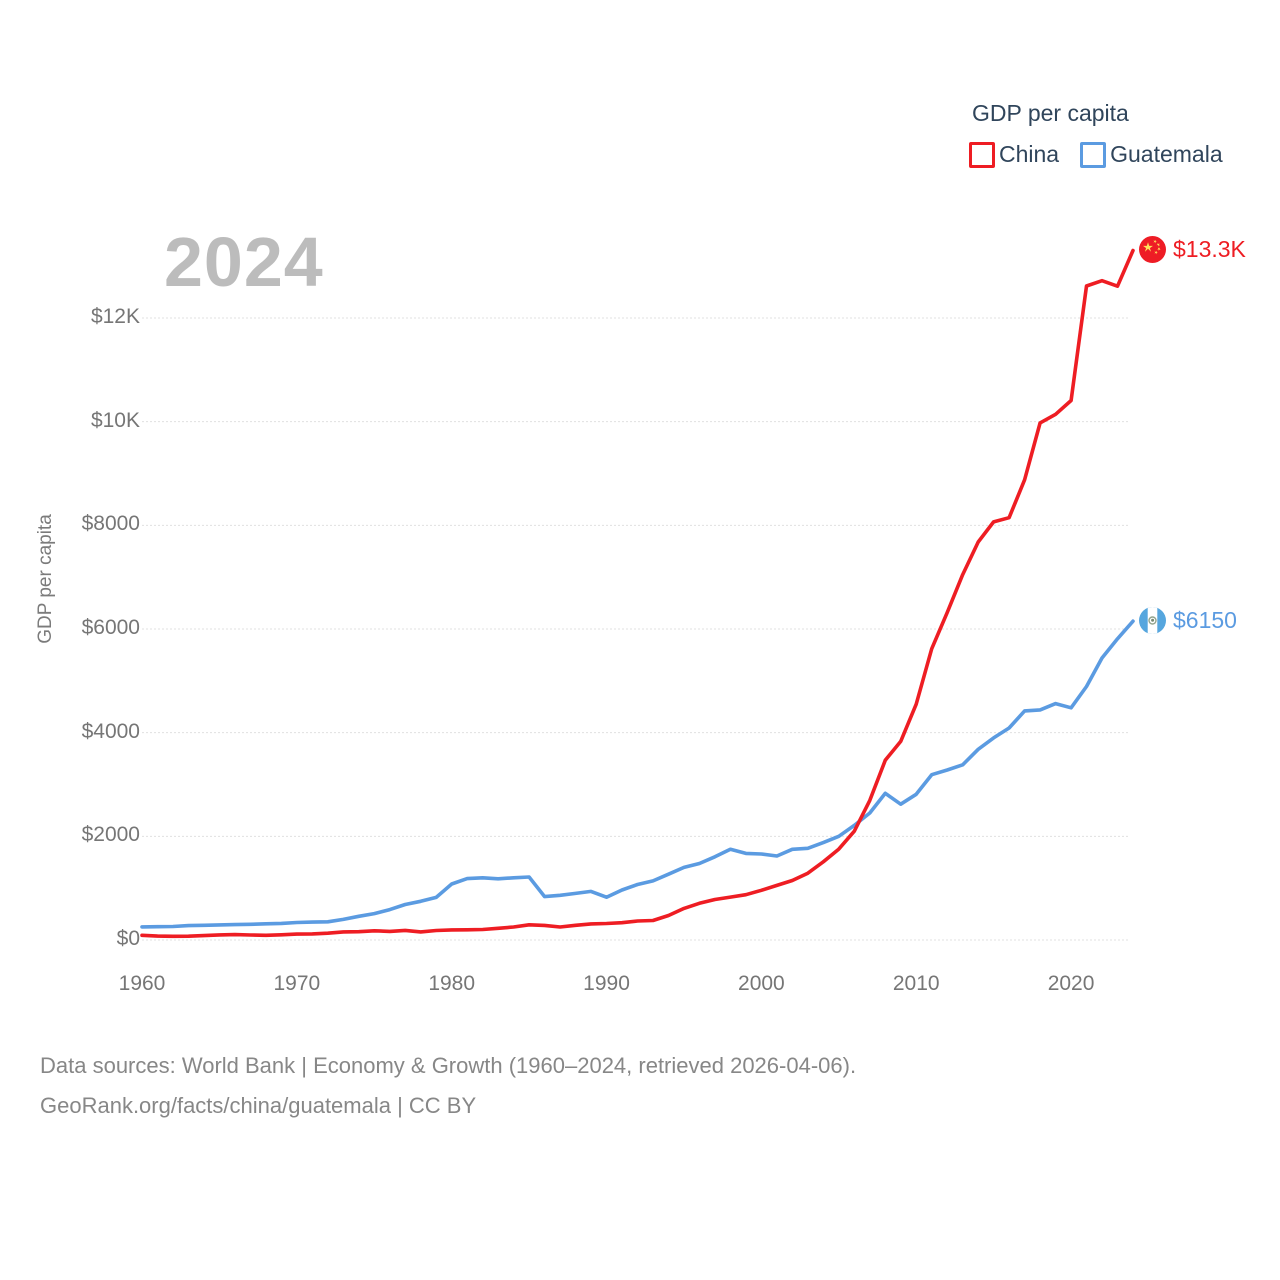  What do you see at coordinates (110, 835) in the screenshot?
I see `y-tick-label-2000: $2000` at bounding box center [110, 835].